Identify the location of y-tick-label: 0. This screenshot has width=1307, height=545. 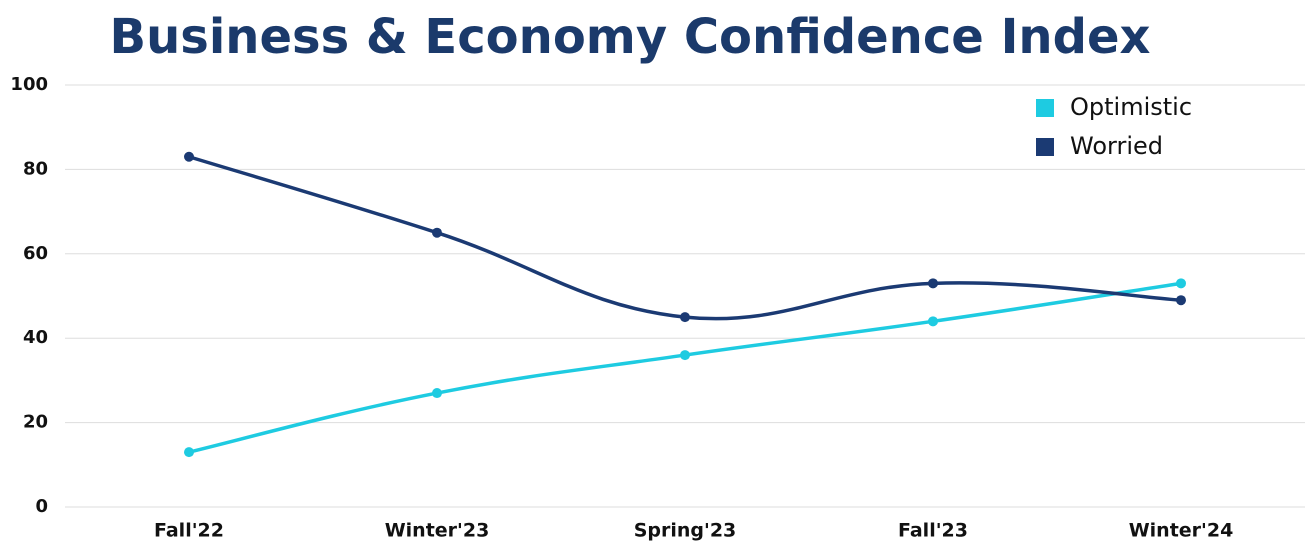
(41, 506).